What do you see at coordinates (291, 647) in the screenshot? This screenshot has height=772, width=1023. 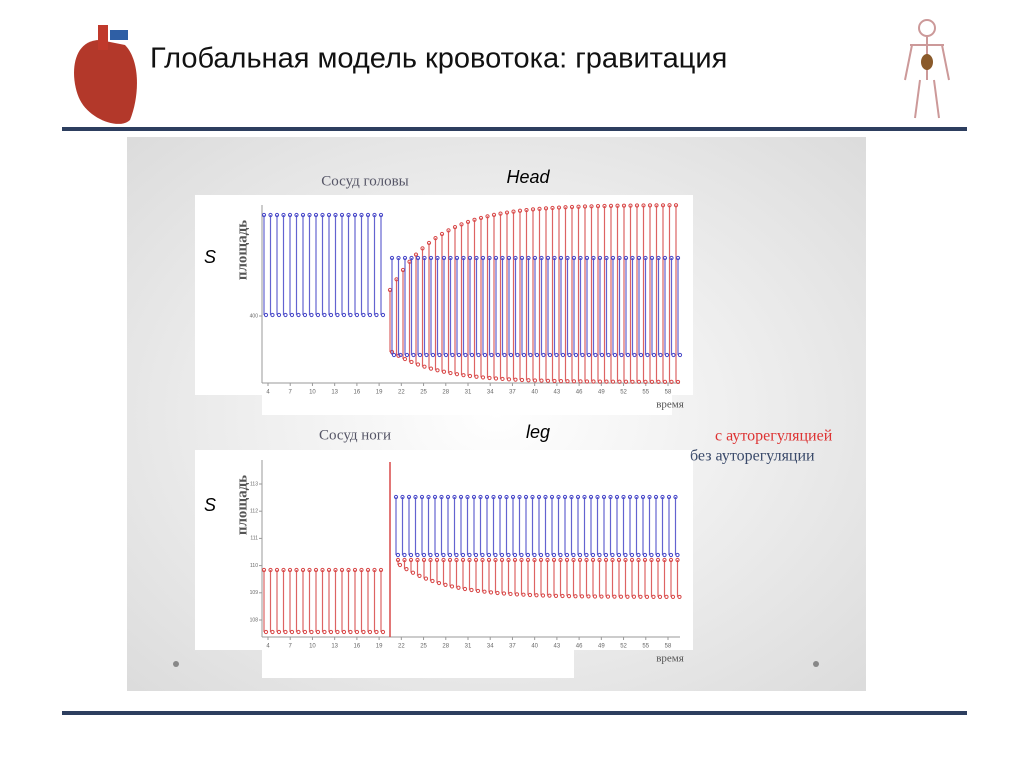 I see `x-tick-label: 7` at bounding box center [291, 647].